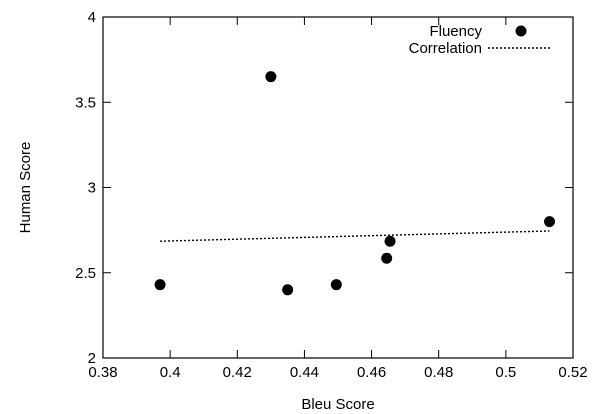 The height and width of the screenshot is (414, 599). I want to click on x-tick-label-7: 0.52, so click(572, 372).